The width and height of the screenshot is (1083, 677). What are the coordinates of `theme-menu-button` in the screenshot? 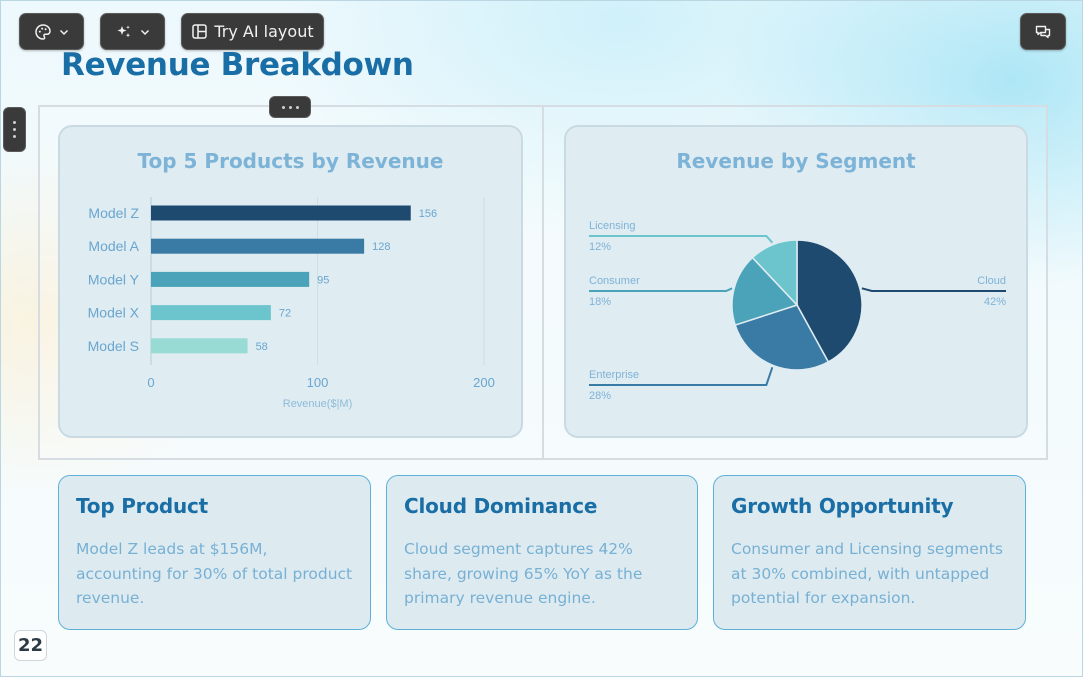 It's located at (51, 31).